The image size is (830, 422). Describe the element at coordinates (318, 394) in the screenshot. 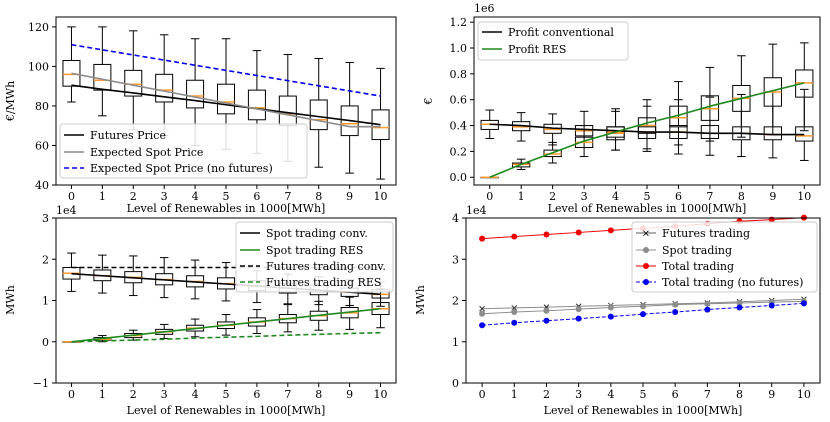

I see `x-tick-label: 8` at that location.